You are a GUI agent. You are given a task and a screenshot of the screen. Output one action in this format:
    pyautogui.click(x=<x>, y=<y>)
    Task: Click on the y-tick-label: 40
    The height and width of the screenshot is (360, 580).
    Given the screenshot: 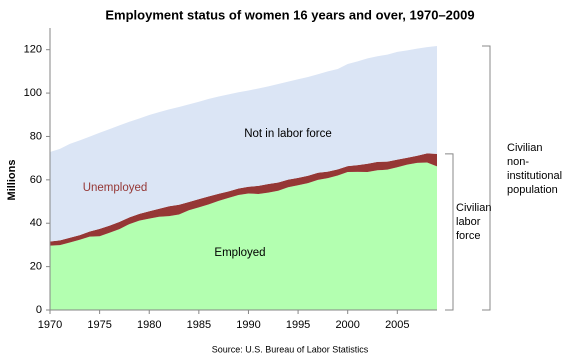 What is the action you would take?
    pyautogui.click(x=36, y=223)
    